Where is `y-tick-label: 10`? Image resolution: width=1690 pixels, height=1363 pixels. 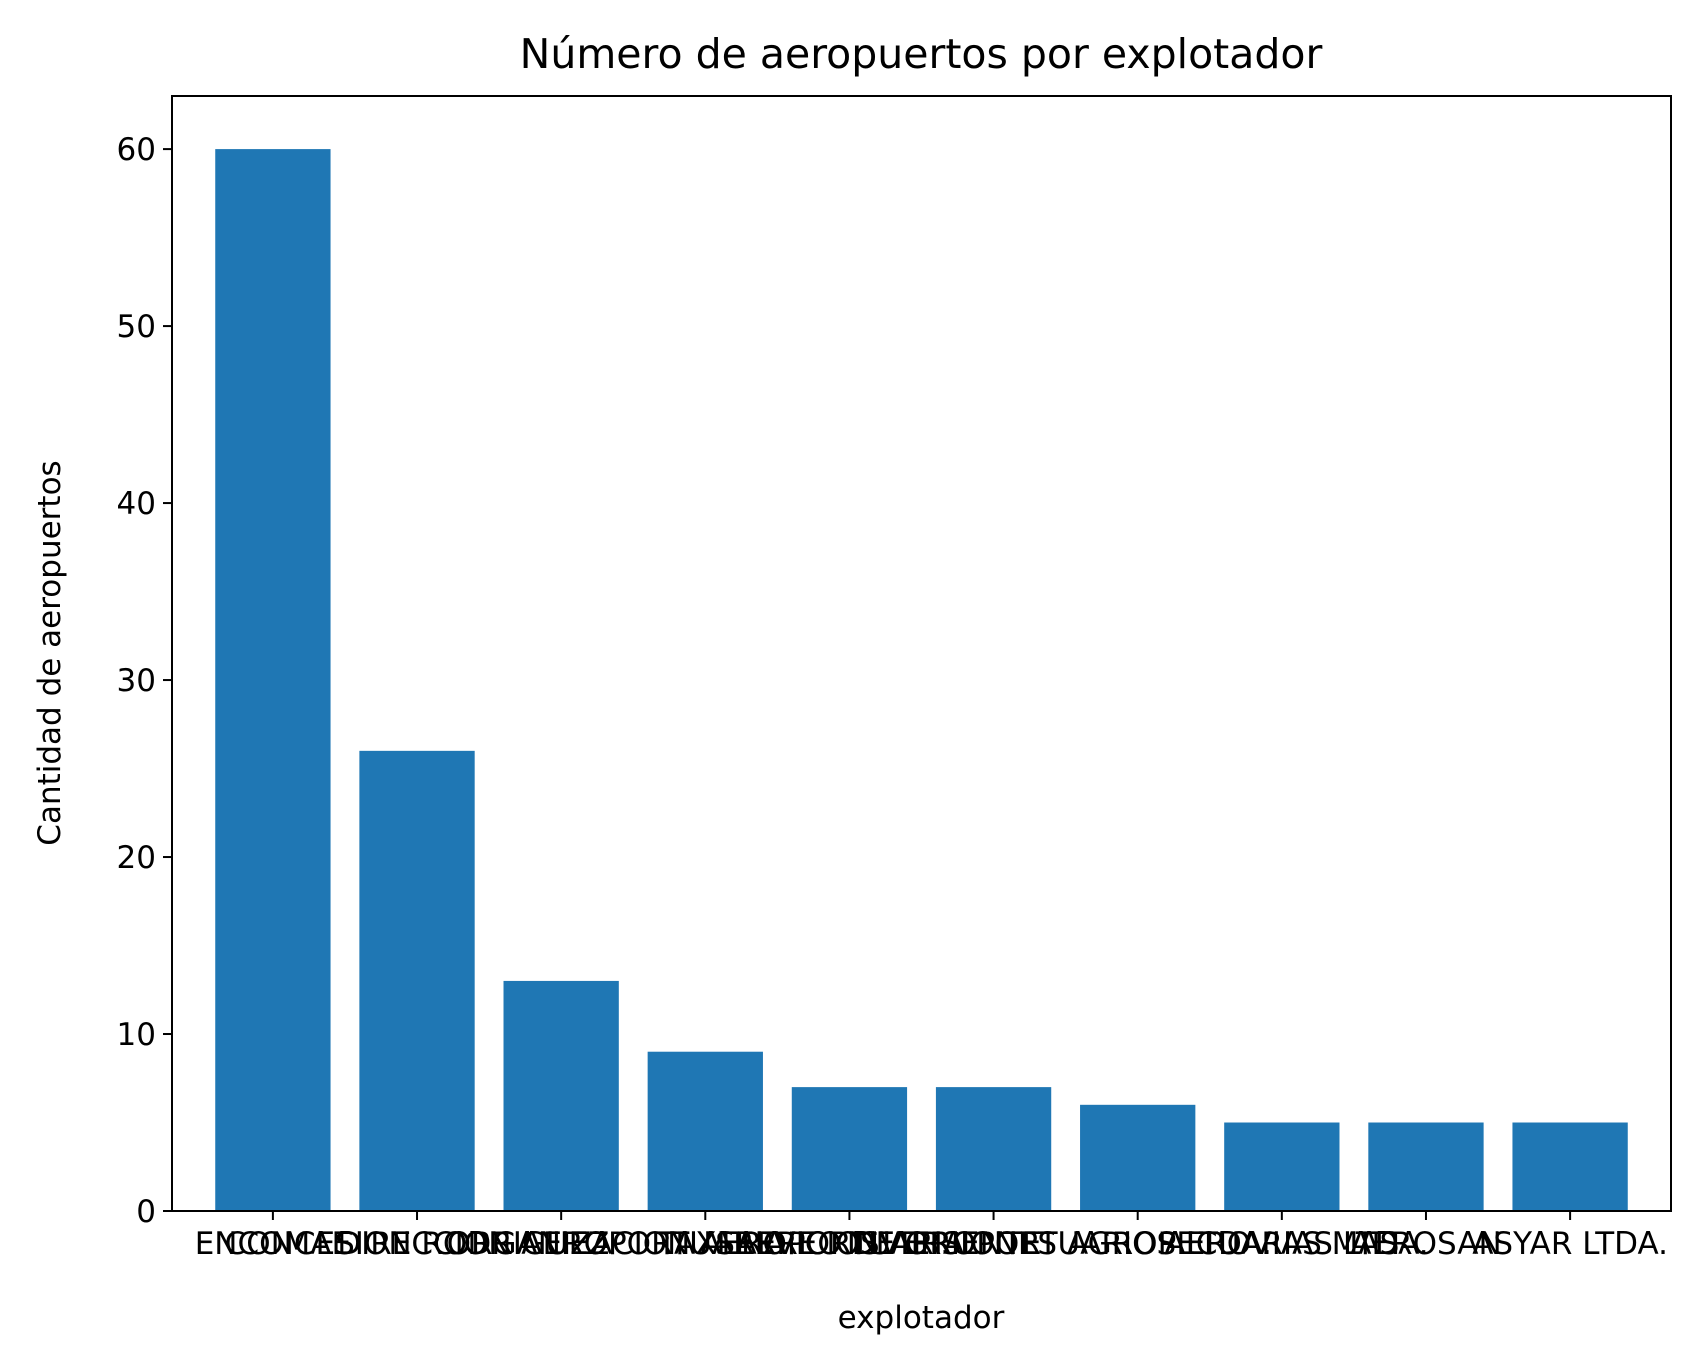 y-tick-label: 10 is located at coordinates (136, 1035).